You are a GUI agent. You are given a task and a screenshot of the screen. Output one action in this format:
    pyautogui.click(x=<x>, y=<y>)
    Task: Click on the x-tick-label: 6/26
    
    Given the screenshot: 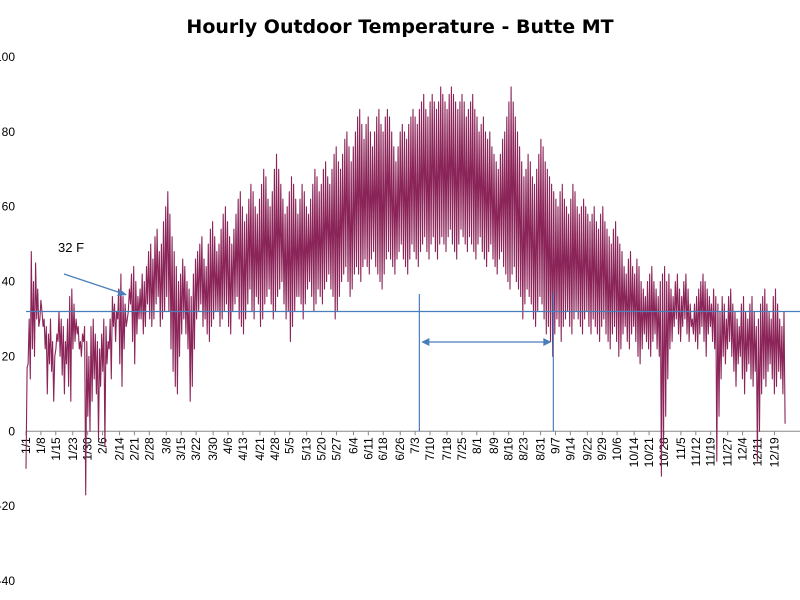 What is the action you would take?
    pyautogui.click(x=400, y=449)
    